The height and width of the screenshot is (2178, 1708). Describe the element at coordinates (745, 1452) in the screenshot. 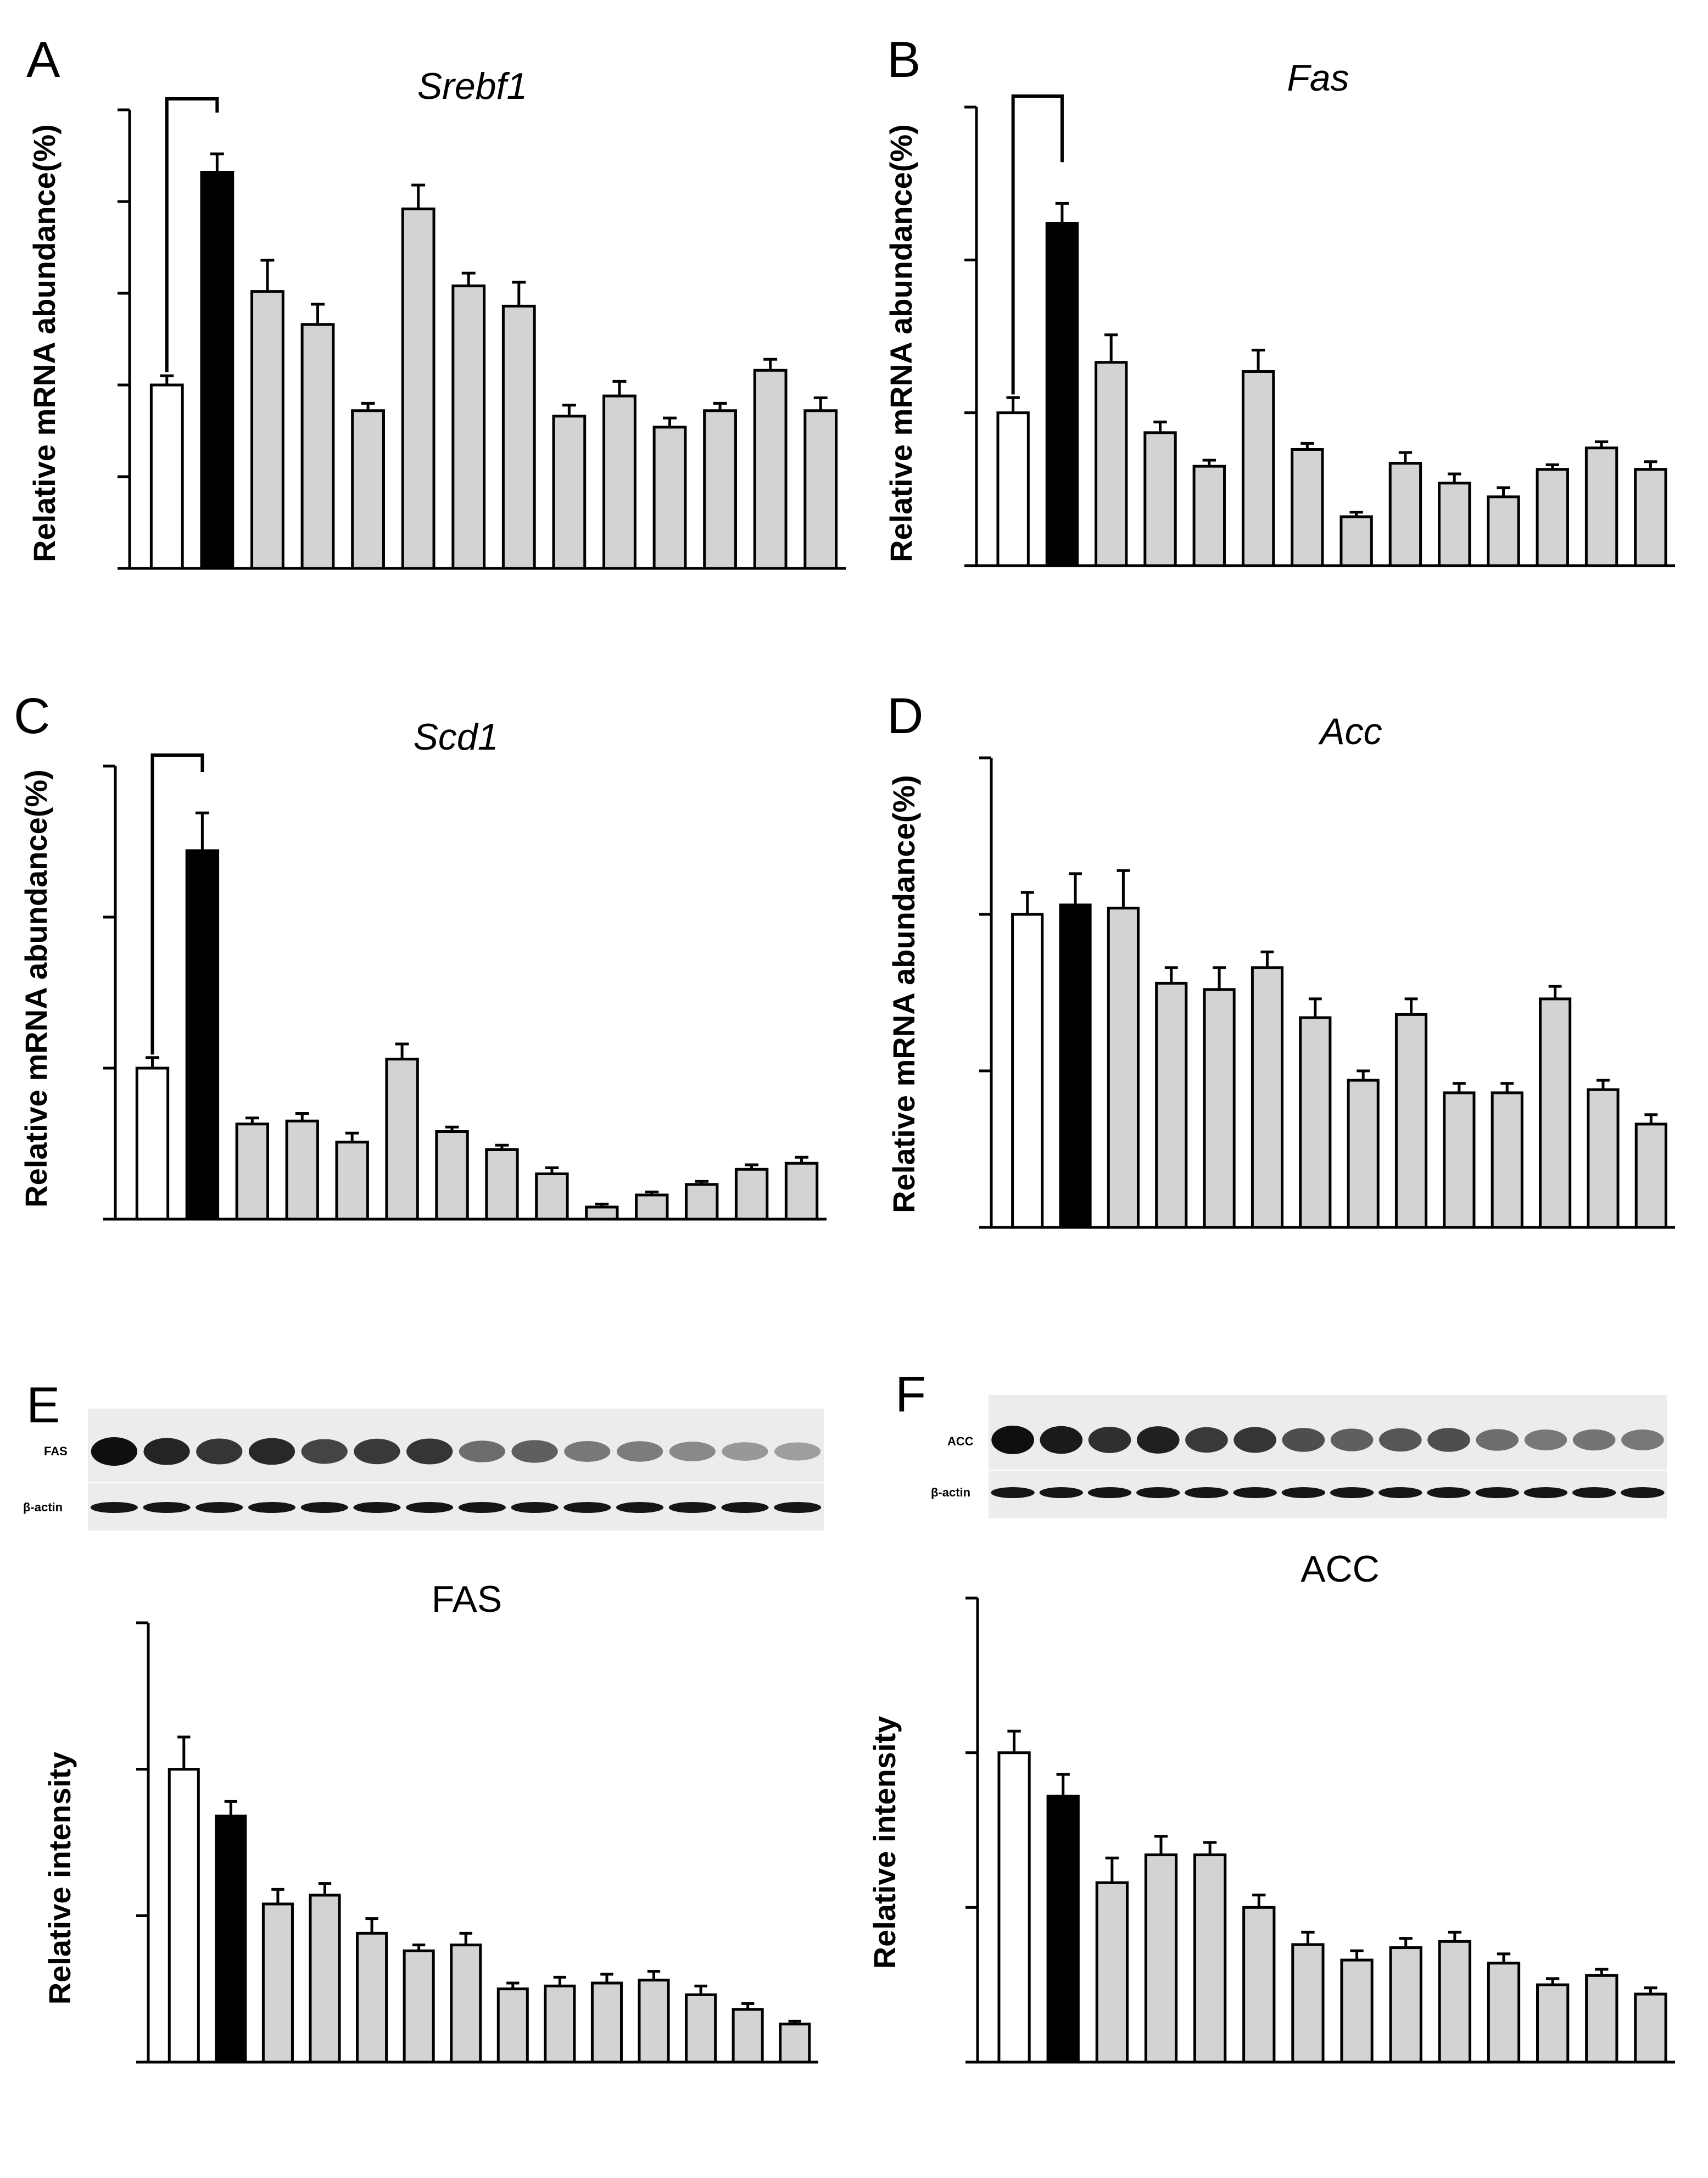

I see `blot-band-target-EPE` at that location.